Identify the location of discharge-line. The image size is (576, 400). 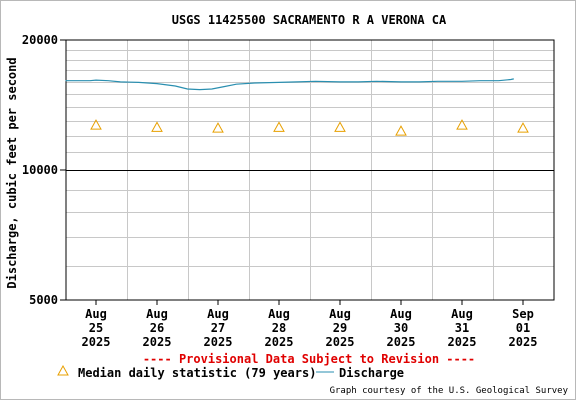
(289, 84).